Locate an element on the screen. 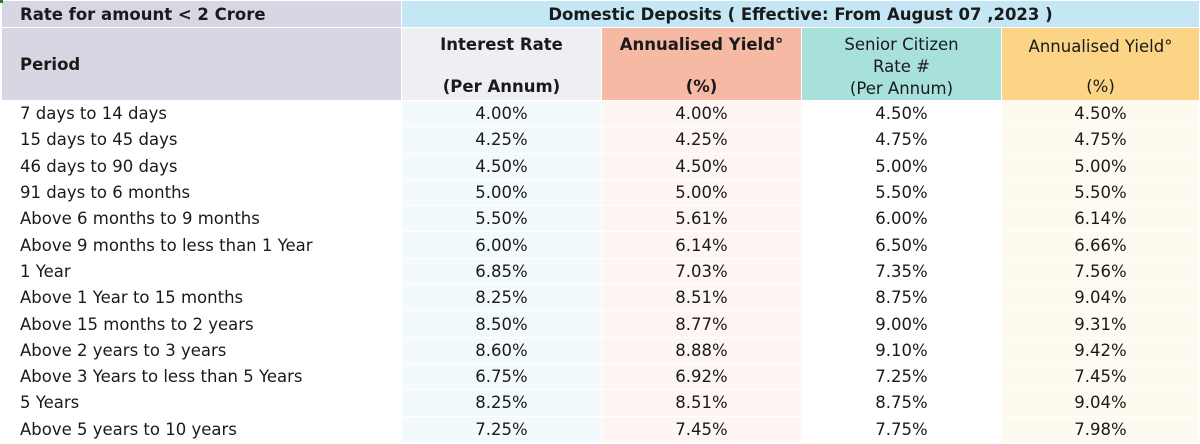 The height and width of the screenshot is (444, 1200). senior-annualised-yield-cell: 6.14% is located at coordinates (1100, 219).